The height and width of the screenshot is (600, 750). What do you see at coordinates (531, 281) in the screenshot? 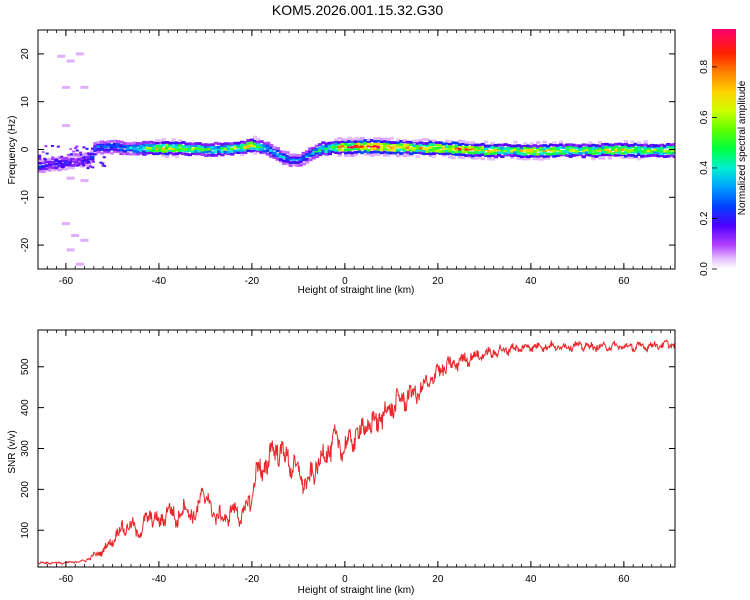
I see `spectrogram-x-tick-label: 40` at bounding box center [531, 281].